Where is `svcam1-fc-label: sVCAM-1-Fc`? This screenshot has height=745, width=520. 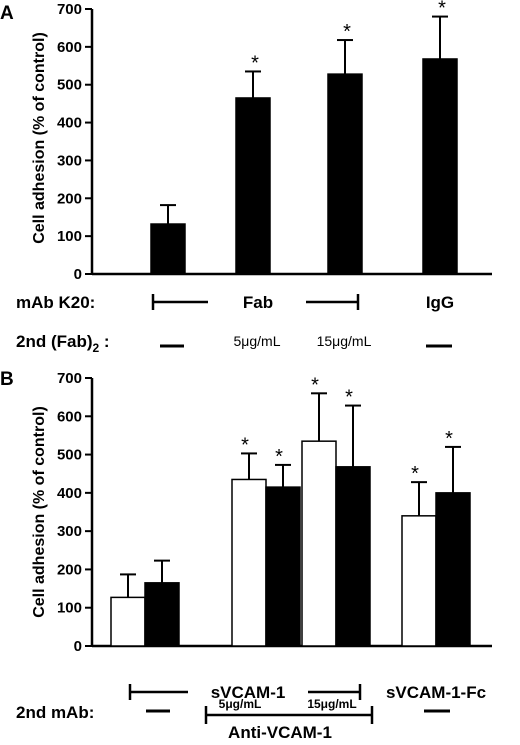 svcam1-fc-label: sVCAM-1-Fc is located at coordinates (436, 692).